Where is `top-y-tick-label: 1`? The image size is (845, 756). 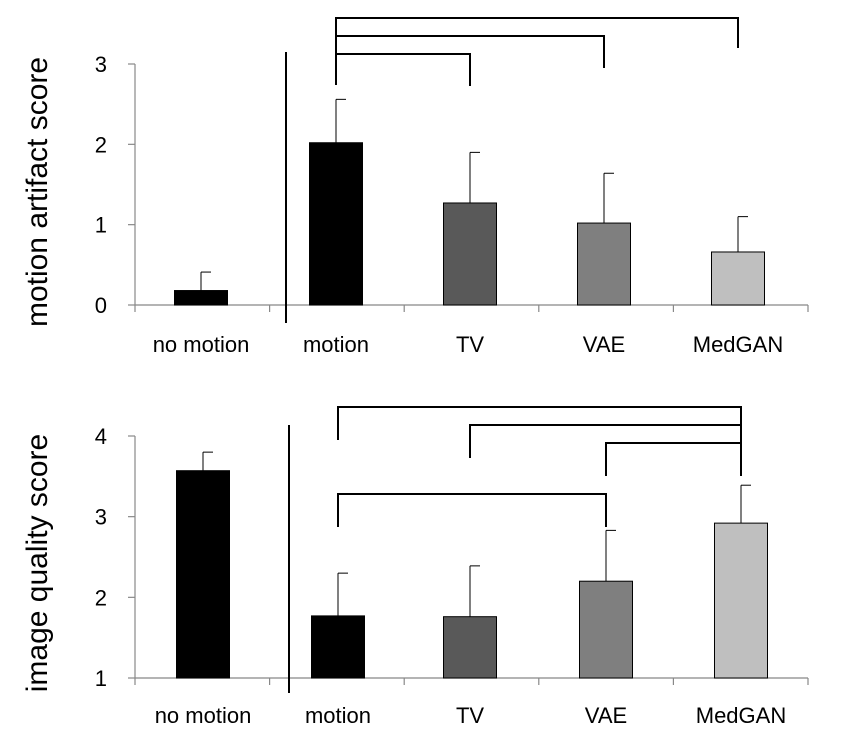
top-y-tick-label: 1 is located at coordinates (101, 225).